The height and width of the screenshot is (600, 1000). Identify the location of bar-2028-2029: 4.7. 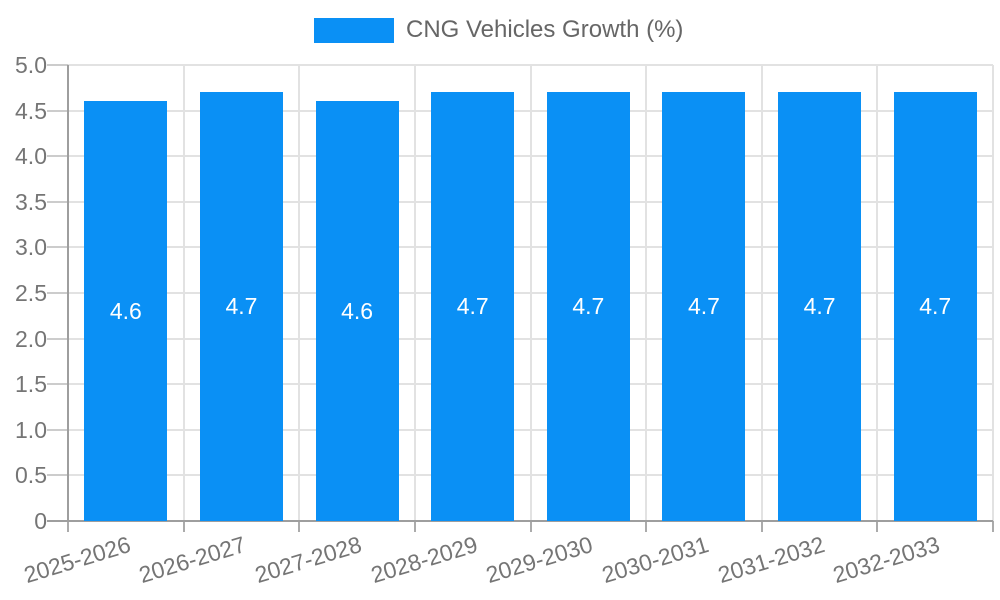
(473, 306).